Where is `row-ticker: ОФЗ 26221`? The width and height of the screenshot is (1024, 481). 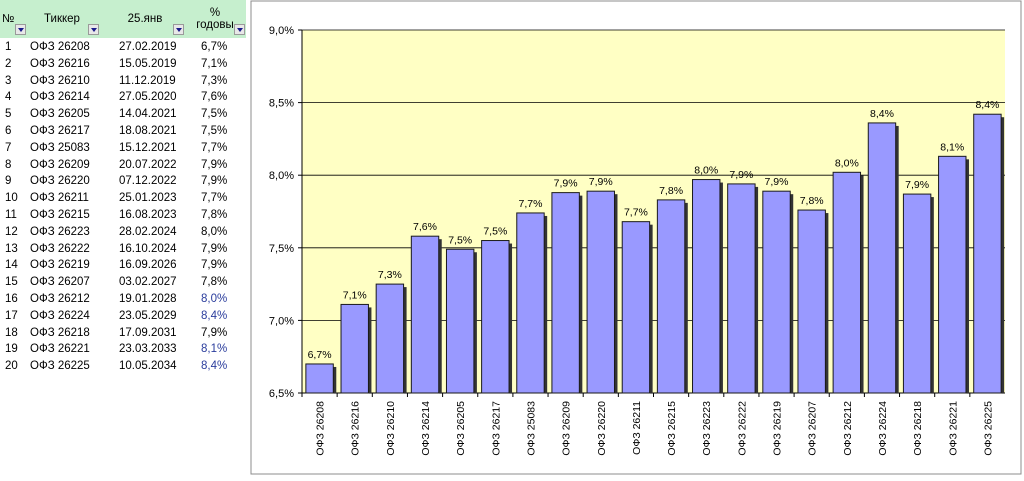
row-ticker: ОФЗ 26221 is located at coordinates (60, 349).